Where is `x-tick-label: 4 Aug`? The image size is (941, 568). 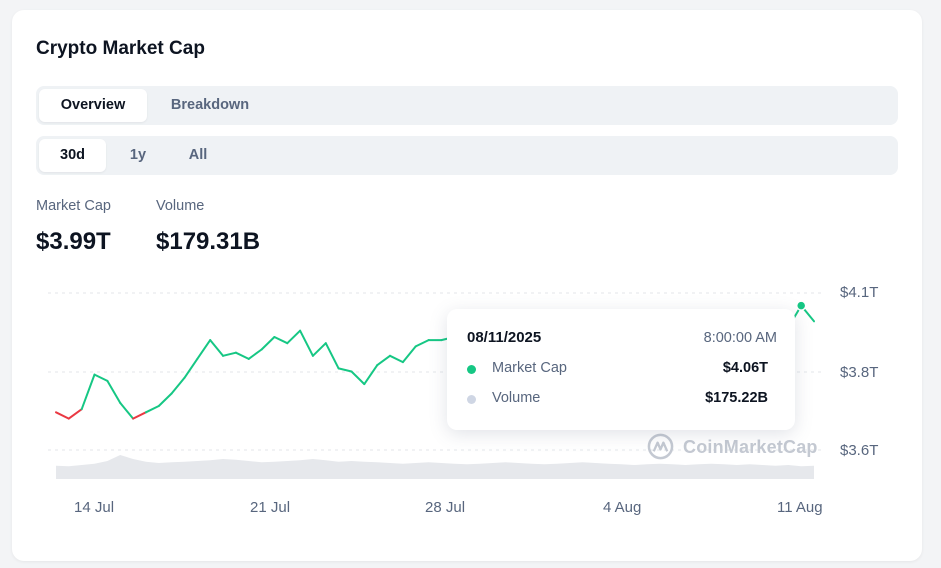 x-tick-label: 4 Aug is located at coordinates (622, 507).